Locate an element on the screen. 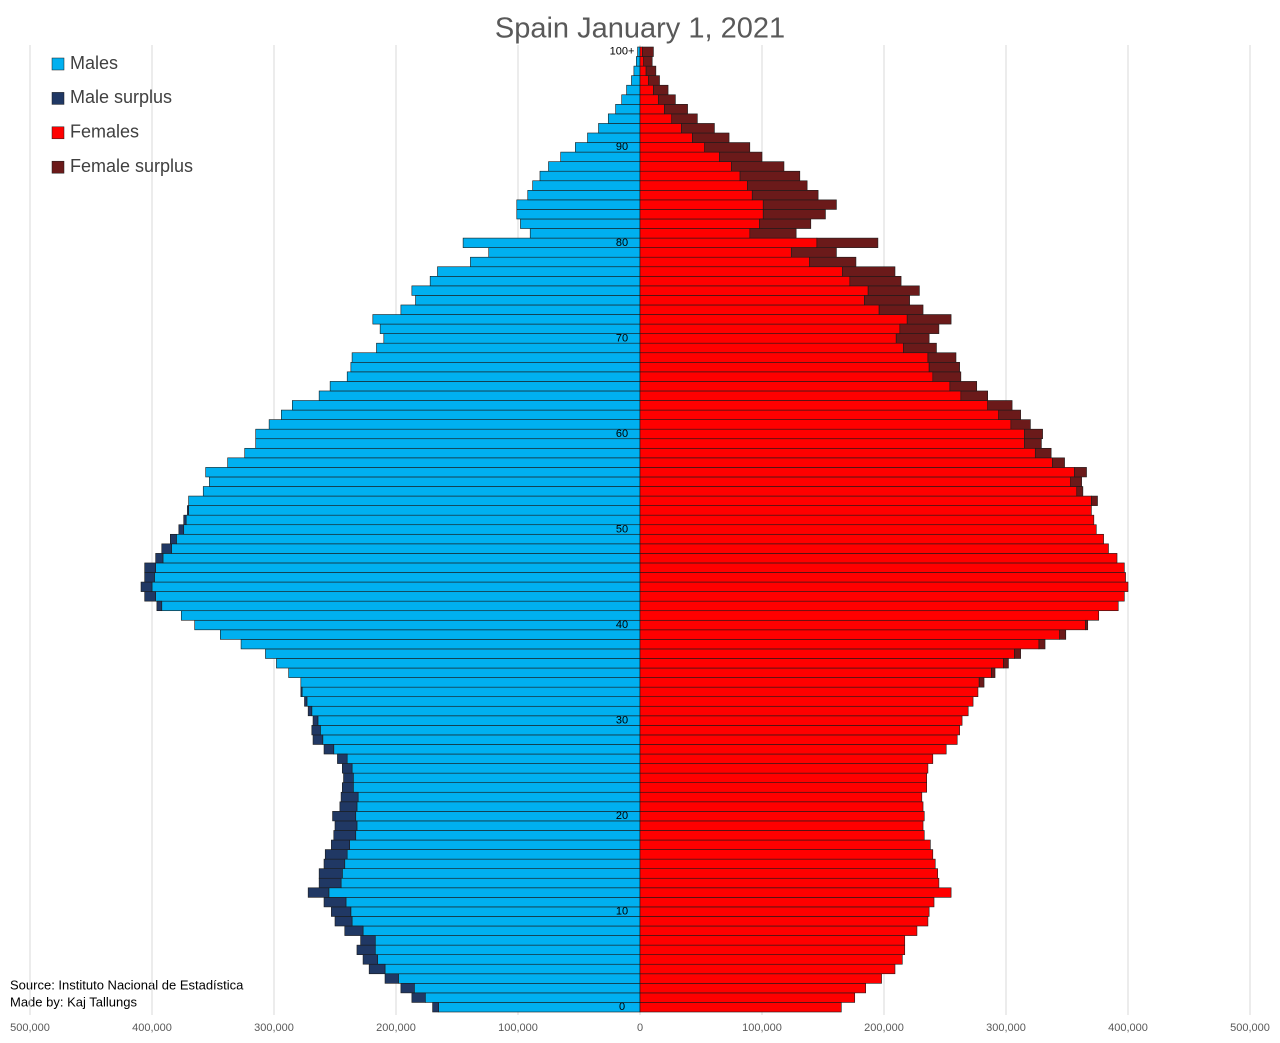 This screenshot has height=1043, width=1280. y-tick-label: 80 is located at coordinates (622, 243).